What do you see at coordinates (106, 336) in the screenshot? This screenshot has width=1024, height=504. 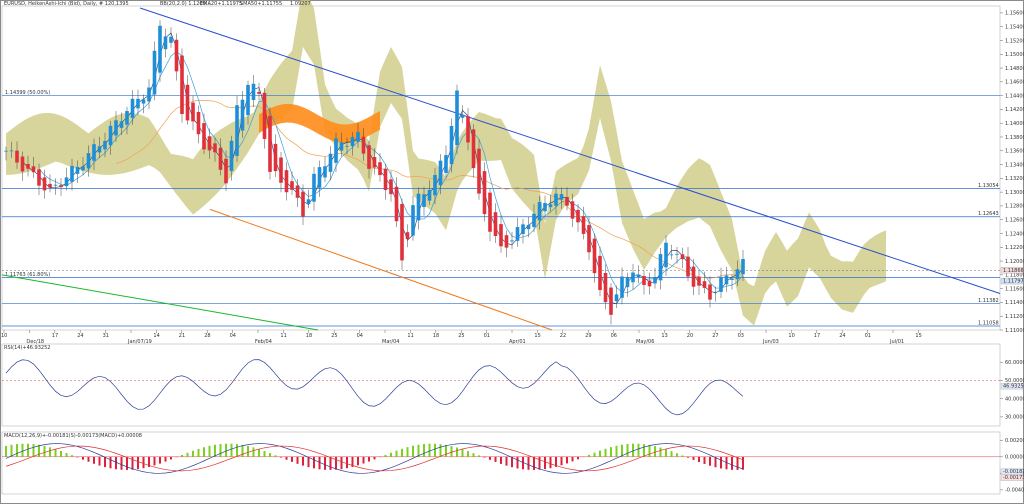 I see `x-tick-label: 31` at bounding box center [106, 336].